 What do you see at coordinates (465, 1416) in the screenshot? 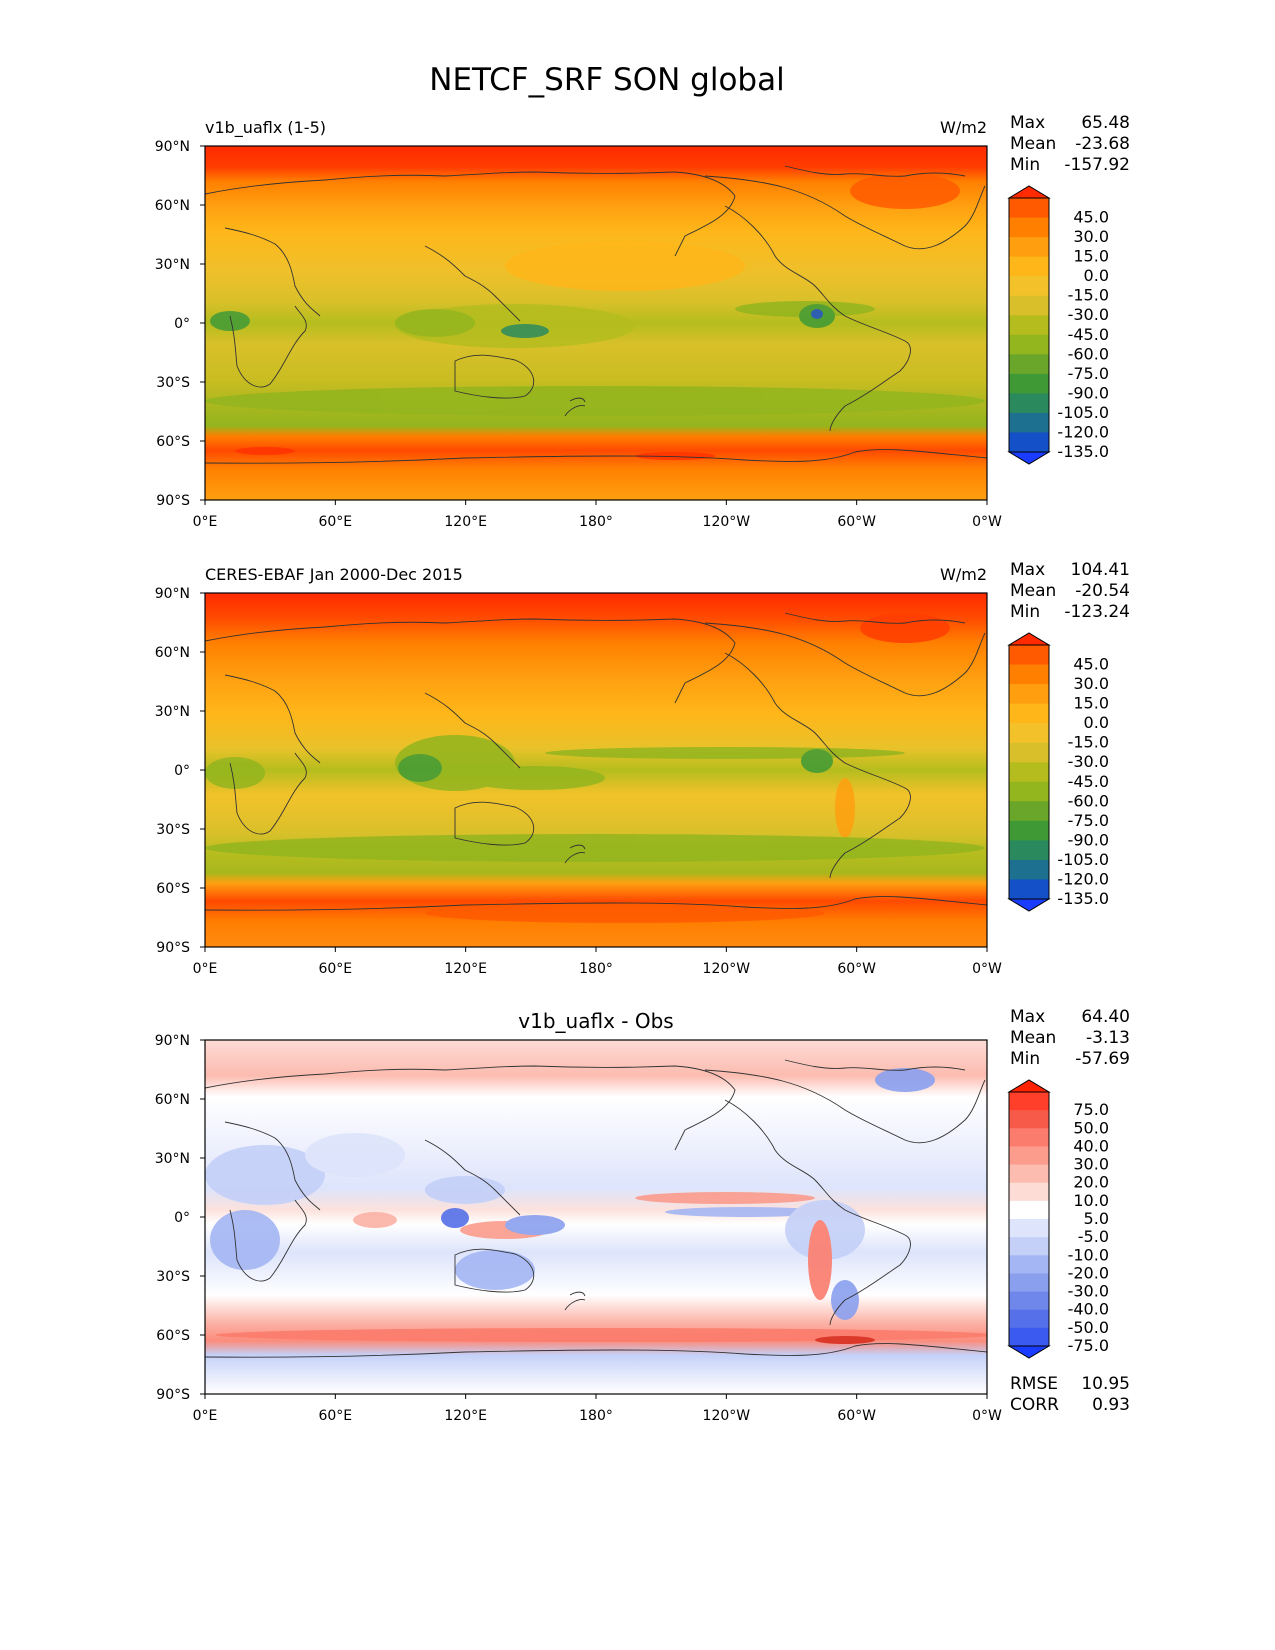
I see `lon-tick-label: 120°E` at bounding box center [465, 1416].